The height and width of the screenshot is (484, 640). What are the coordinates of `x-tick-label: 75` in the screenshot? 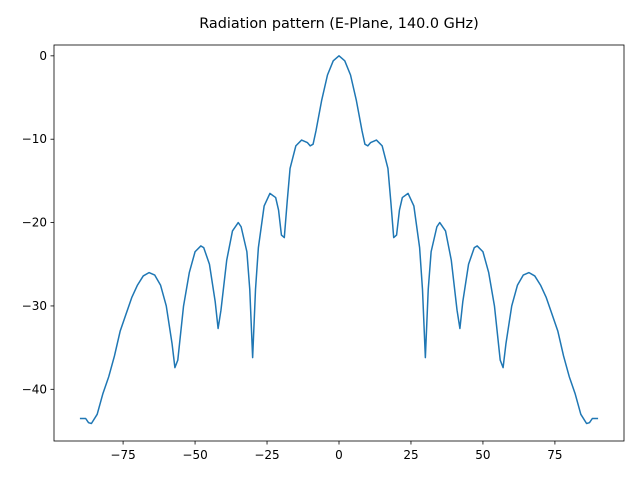 It's located at (554, 455).